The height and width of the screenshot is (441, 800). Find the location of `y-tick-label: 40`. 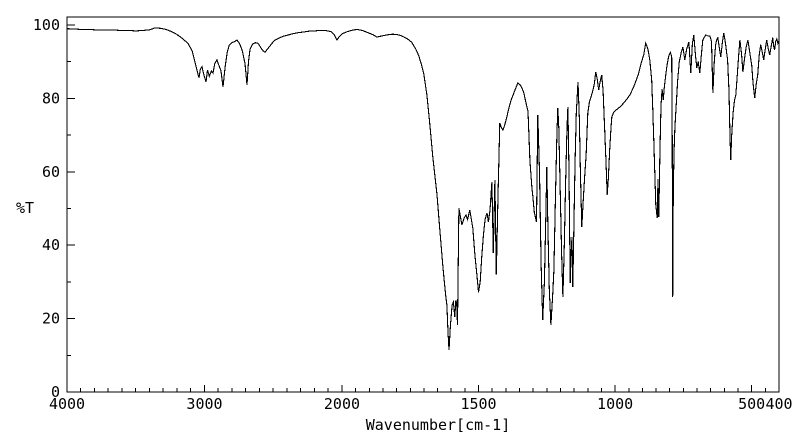

y-tick-label: 40 is located at coordinates (51, 245).